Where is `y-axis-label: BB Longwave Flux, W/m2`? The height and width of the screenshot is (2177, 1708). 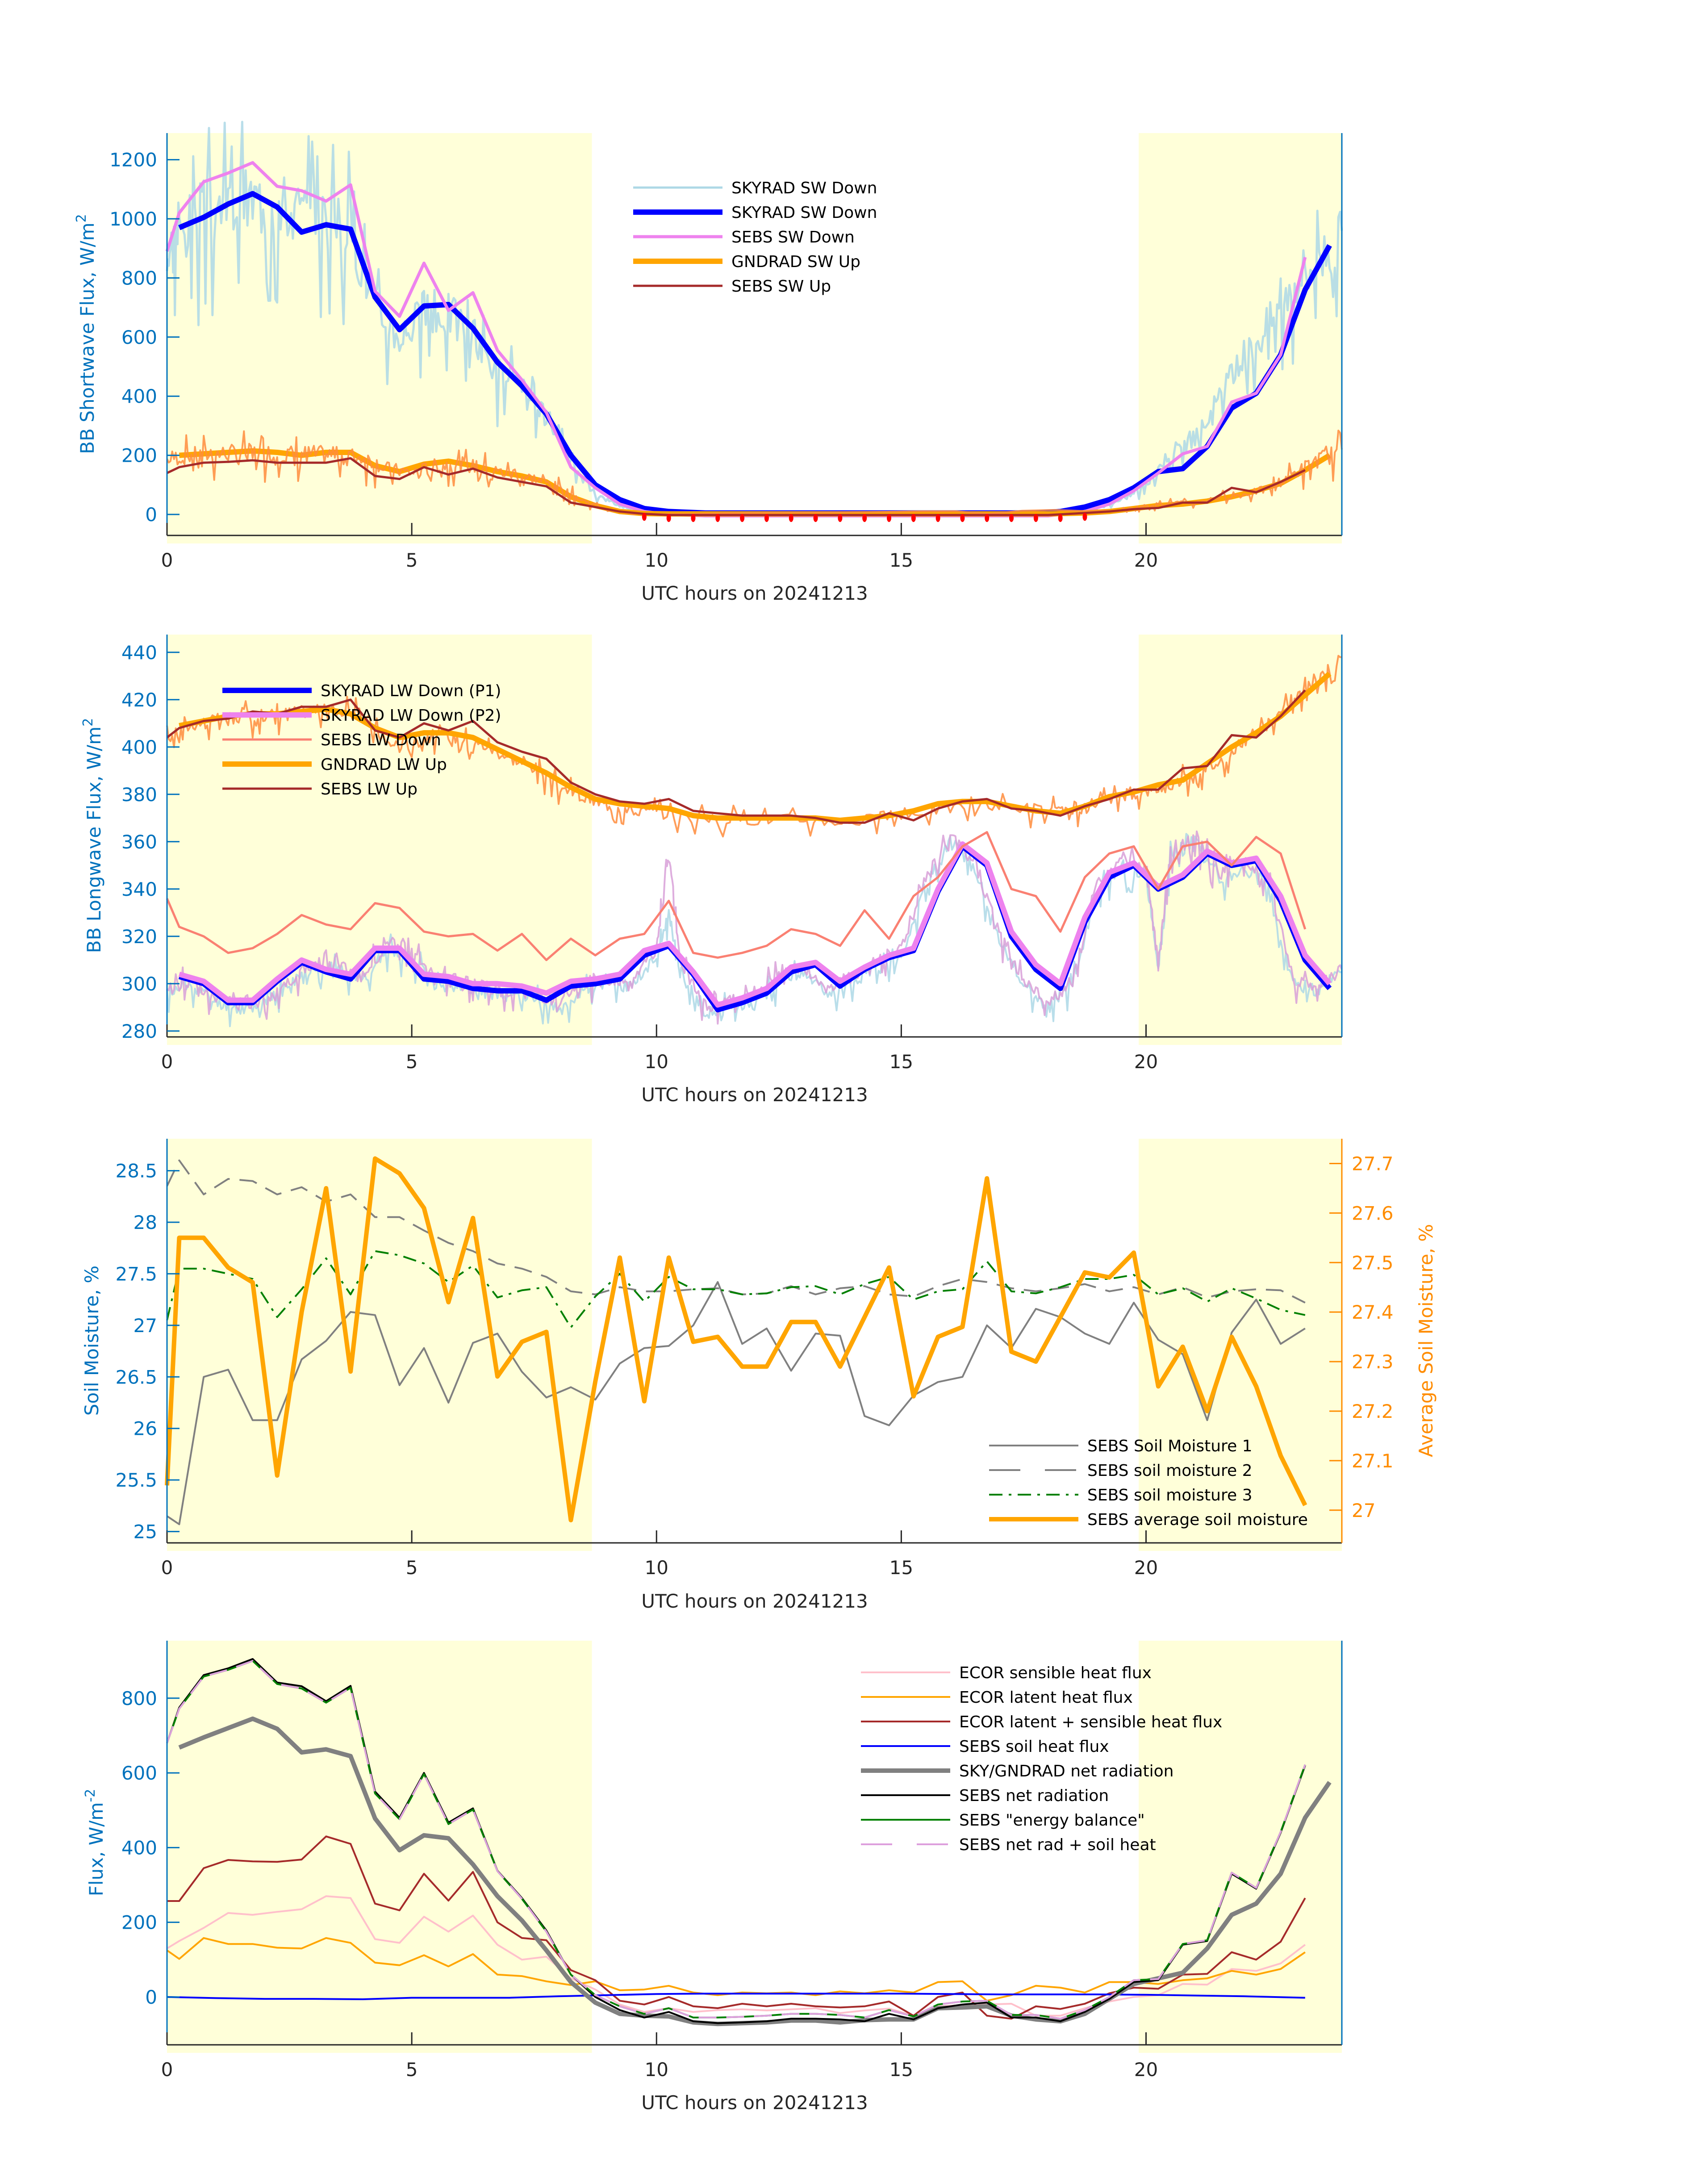 y-axis-label: BB Longwave Flux, W/m2 is located at coordinates (92, 835).